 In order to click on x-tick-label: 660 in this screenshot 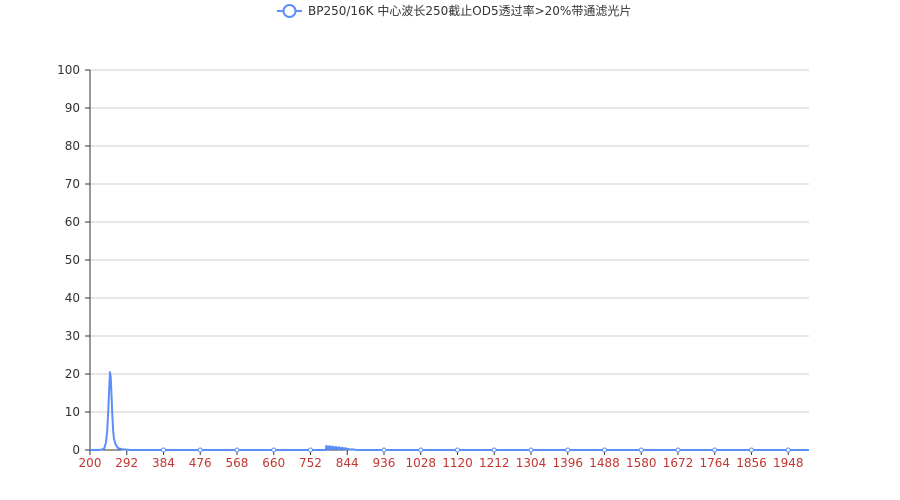, I will do `click(273, 463)`.